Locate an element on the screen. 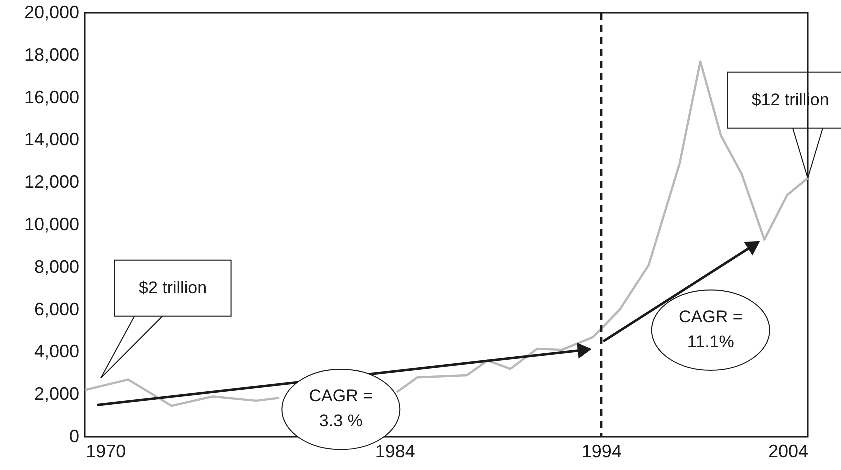 The height and width of the screenshot is (470, 841). y-tick-label: 2,000 is located at coordinates (57, 394).